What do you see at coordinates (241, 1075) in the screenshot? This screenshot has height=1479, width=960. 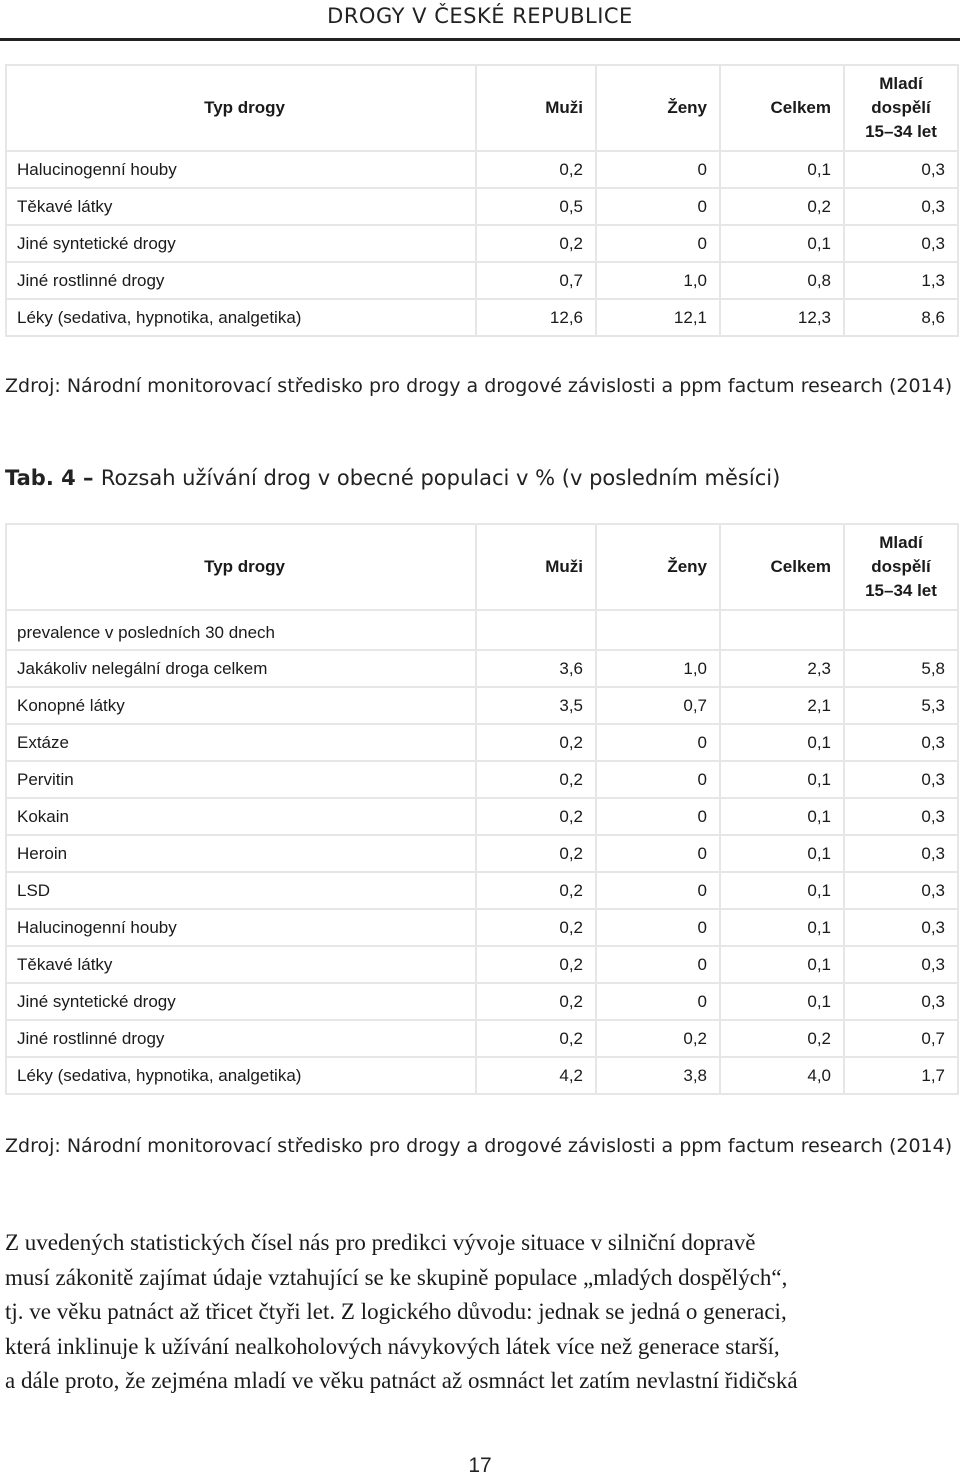 I see `row-drug-name: Léky (sedativa, hypnotika, analgetika)` at bounding box center [241, 1075].